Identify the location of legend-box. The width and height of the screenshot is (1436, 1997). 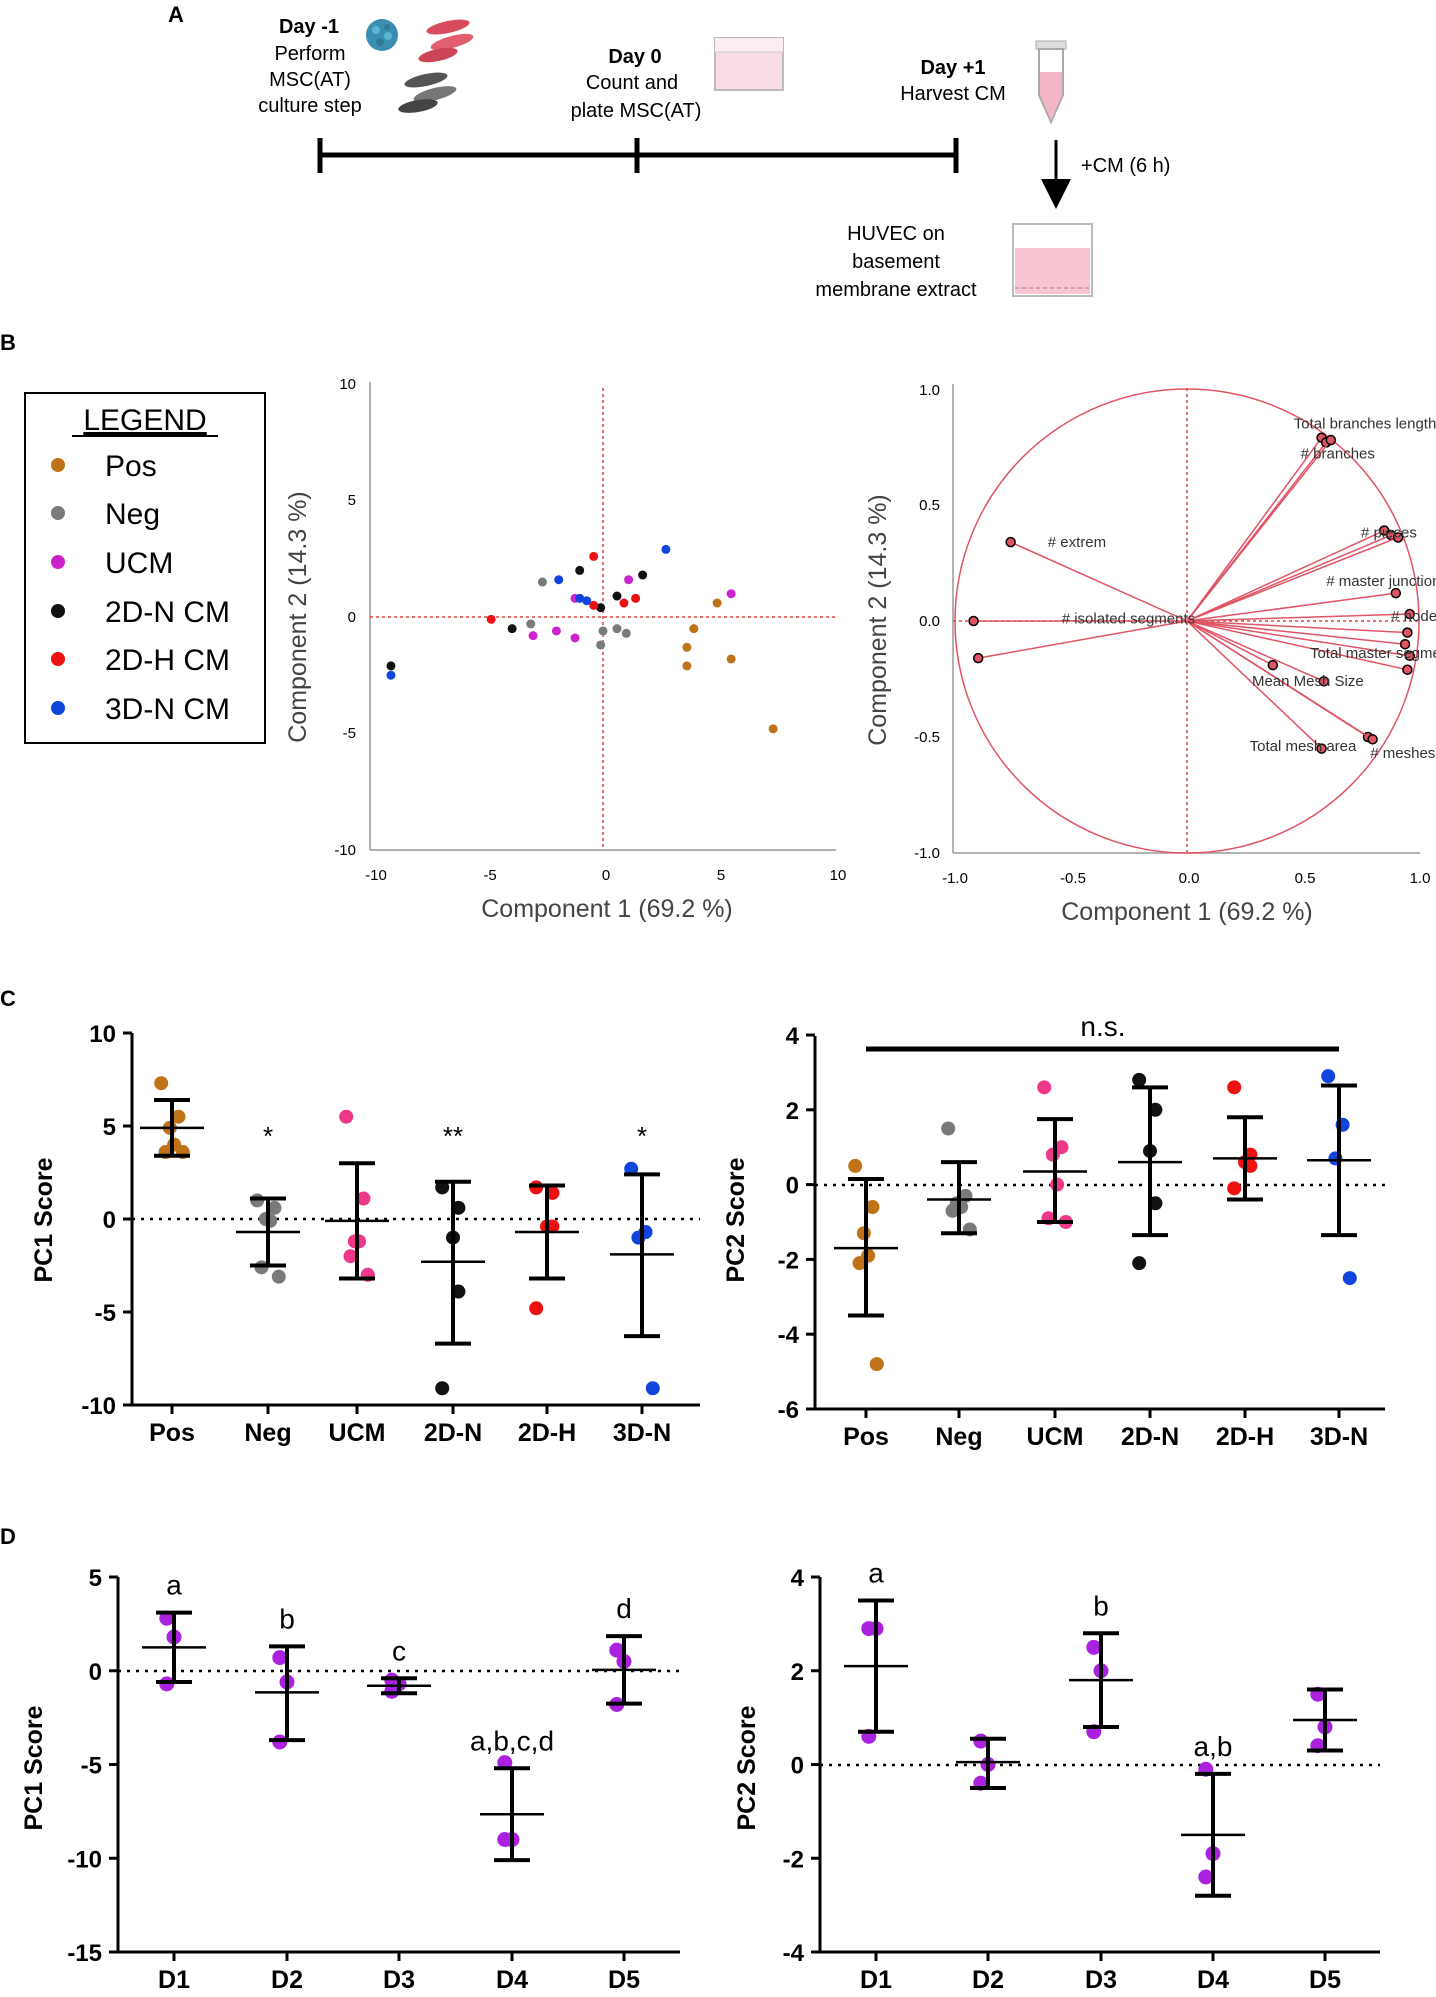
(145, 568).